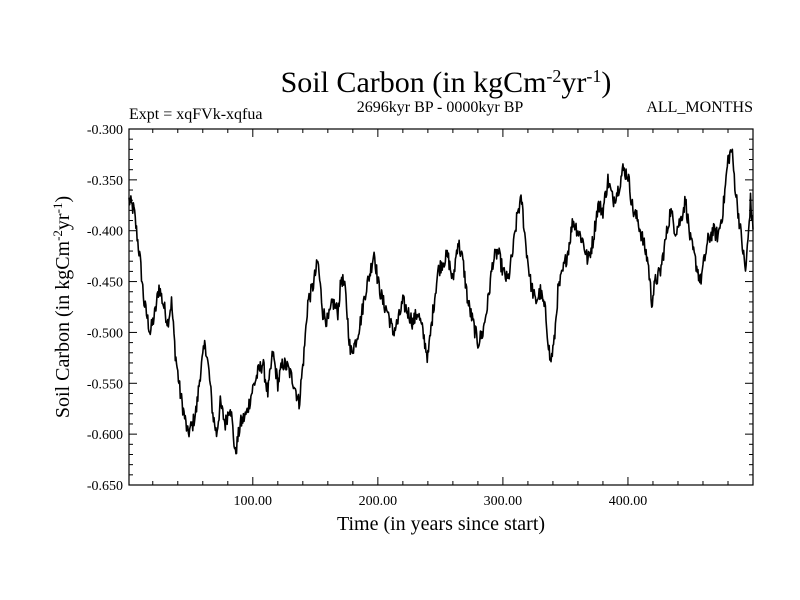 The image size is (800, 600). Describe the element at coordinates (105, 232) in the screenshot. I see `y-tick-label: -0.400` at that location.